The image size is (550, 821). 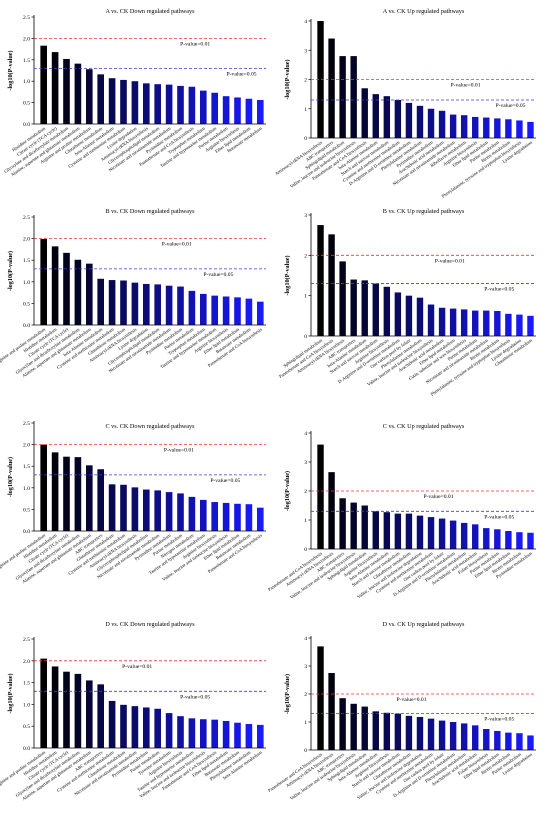 What do you see at coordinates (295, 571) in the screenshot?
I see `panel-6-x-tick-label: Pantothenate and CoA biosynthesis` at bounding box center [295, 571].